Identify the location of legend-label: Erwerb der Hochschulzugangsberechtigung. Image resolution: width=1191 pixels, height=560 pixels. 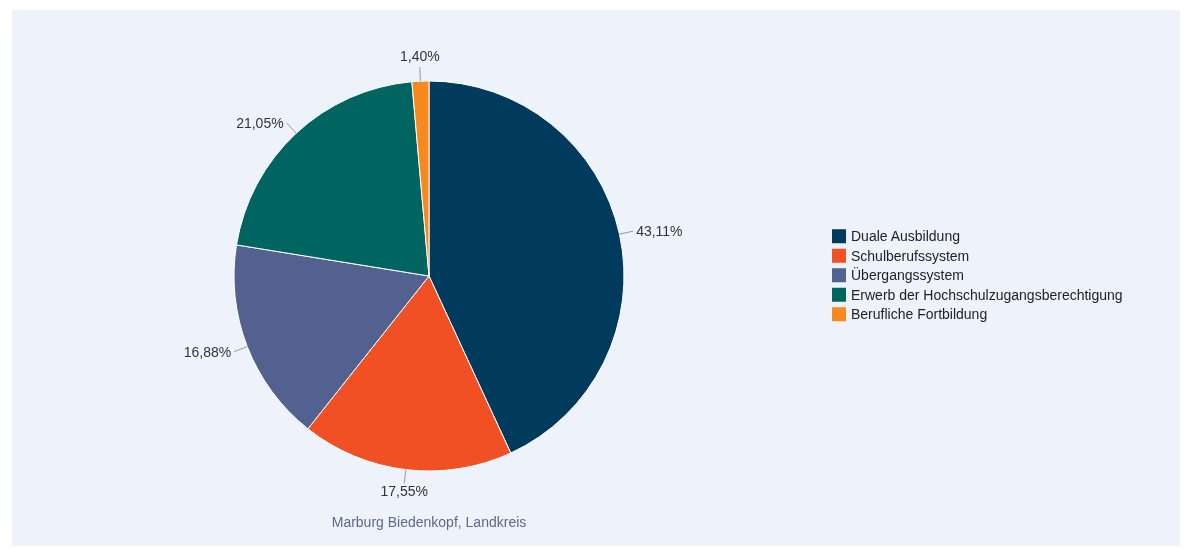
(987, 294).